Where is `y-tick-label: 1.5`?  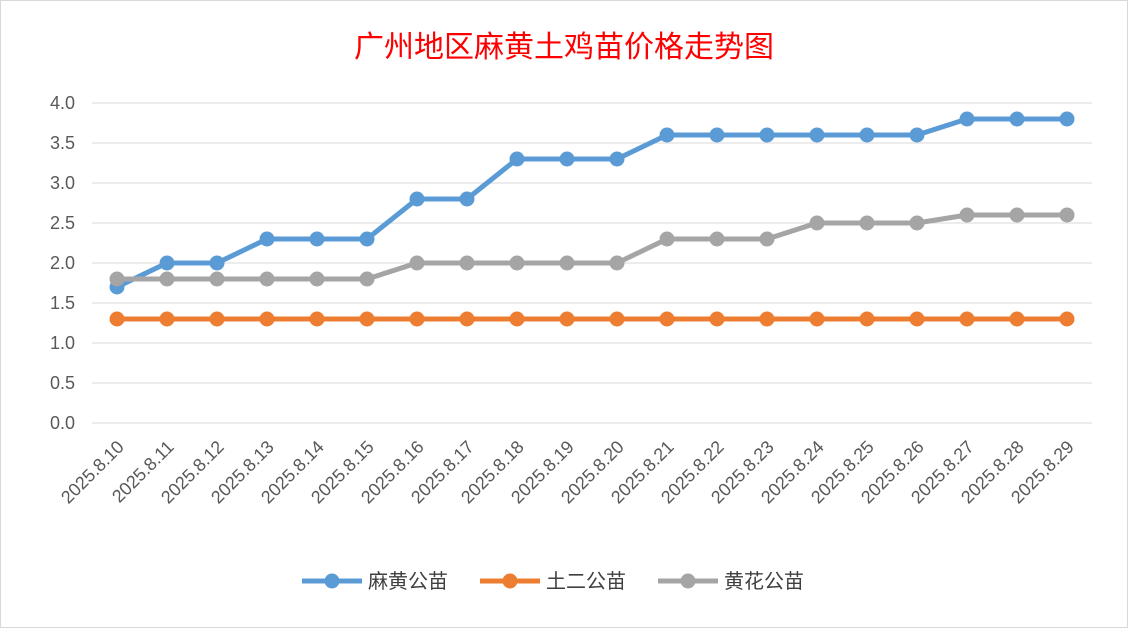
y-tick-label: 1.5 is located at coordinates (62, 303).